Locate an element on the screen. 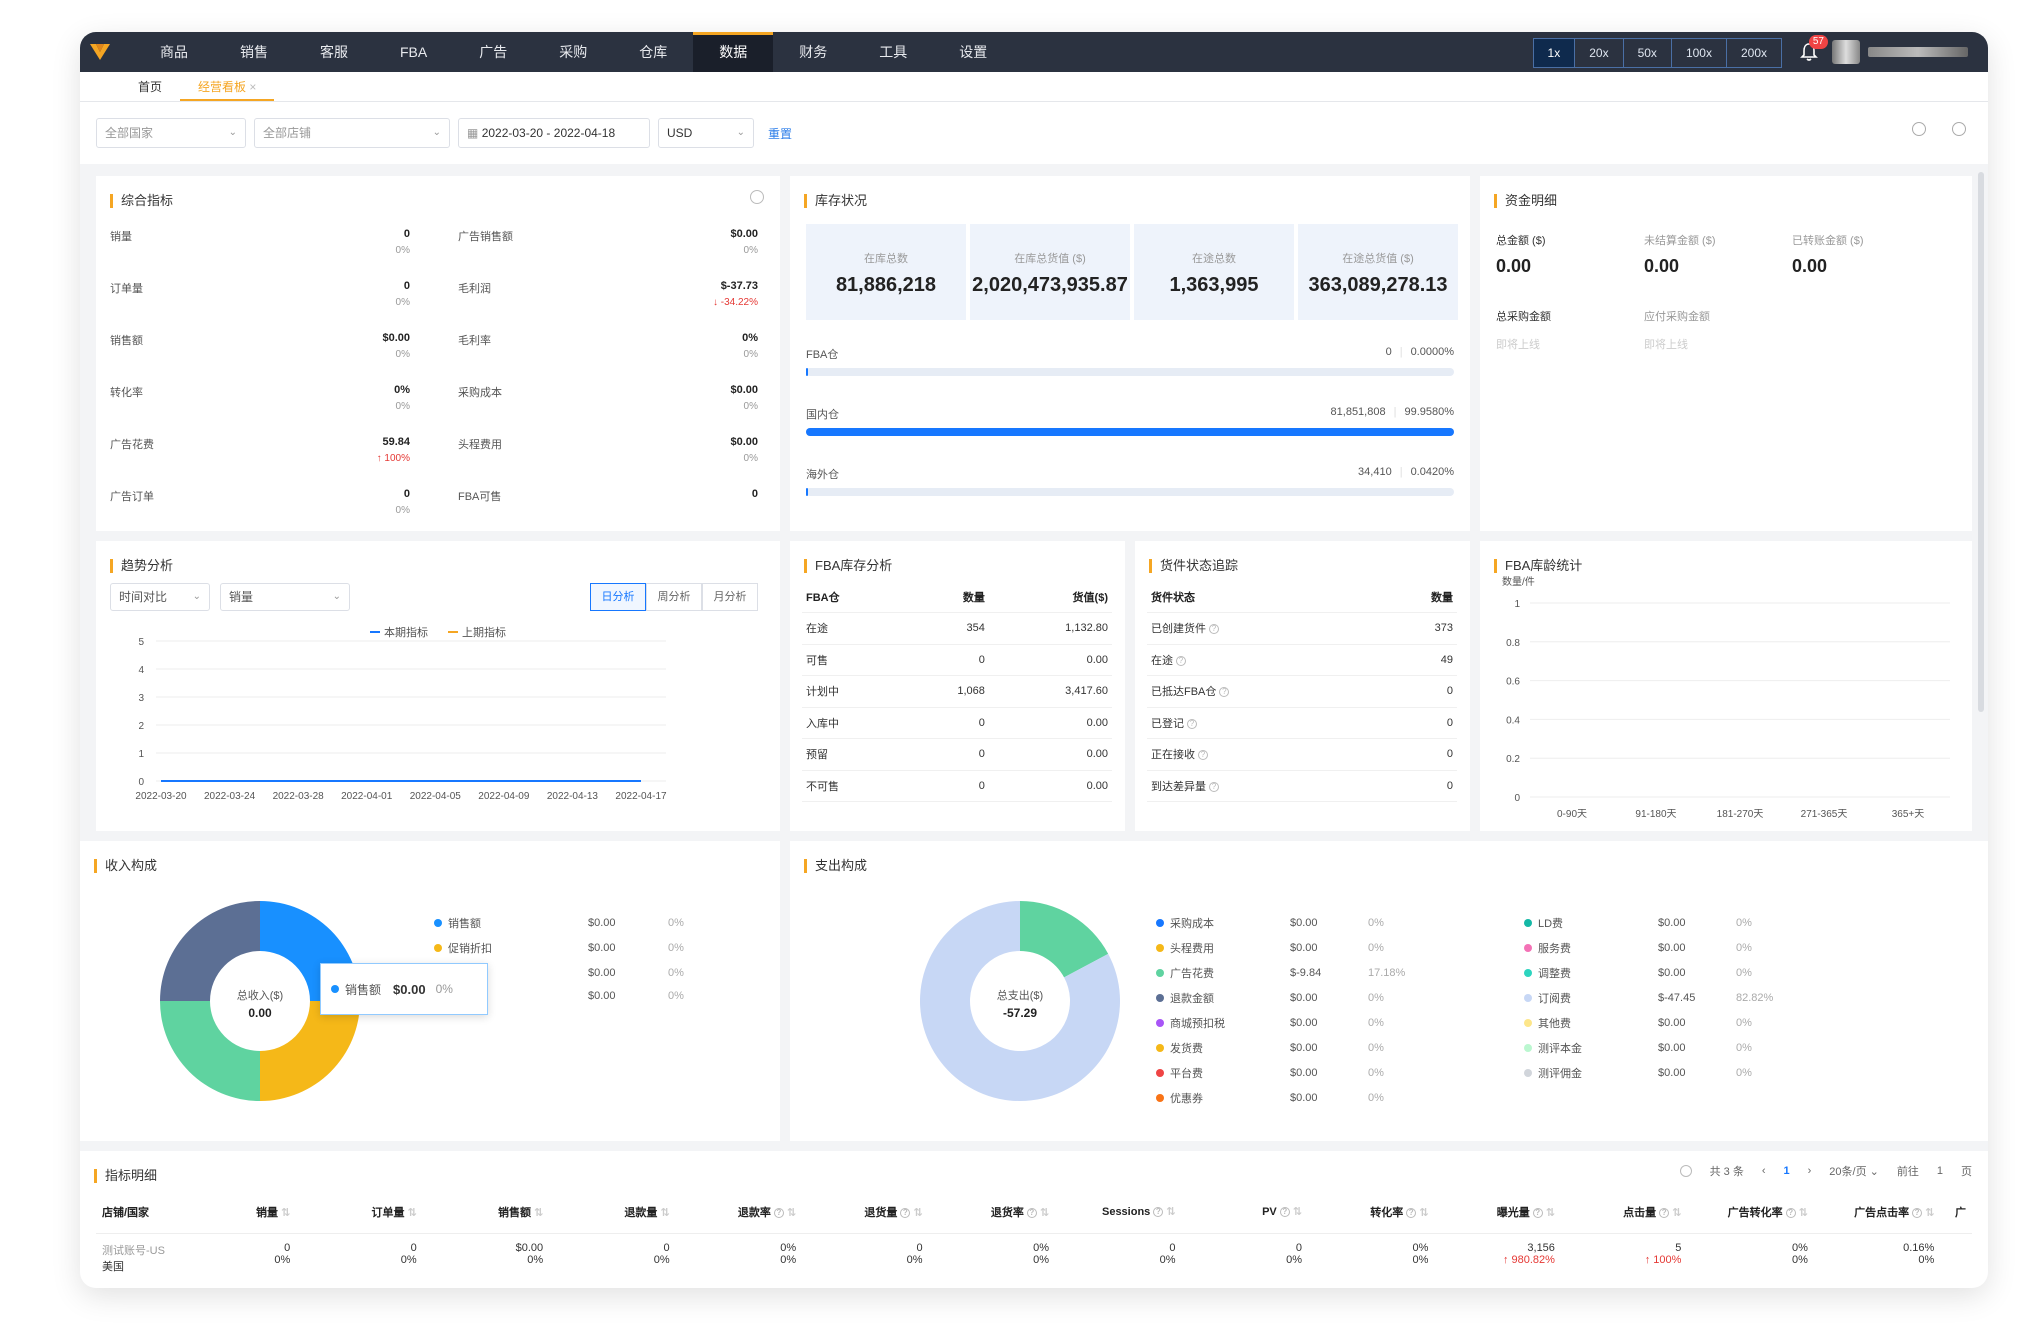 This screenshot has height=1326, width=2037. date-range-picker: ▦ 2022-03-20 - 2022-04-18 is located at coordinates (554, 133).